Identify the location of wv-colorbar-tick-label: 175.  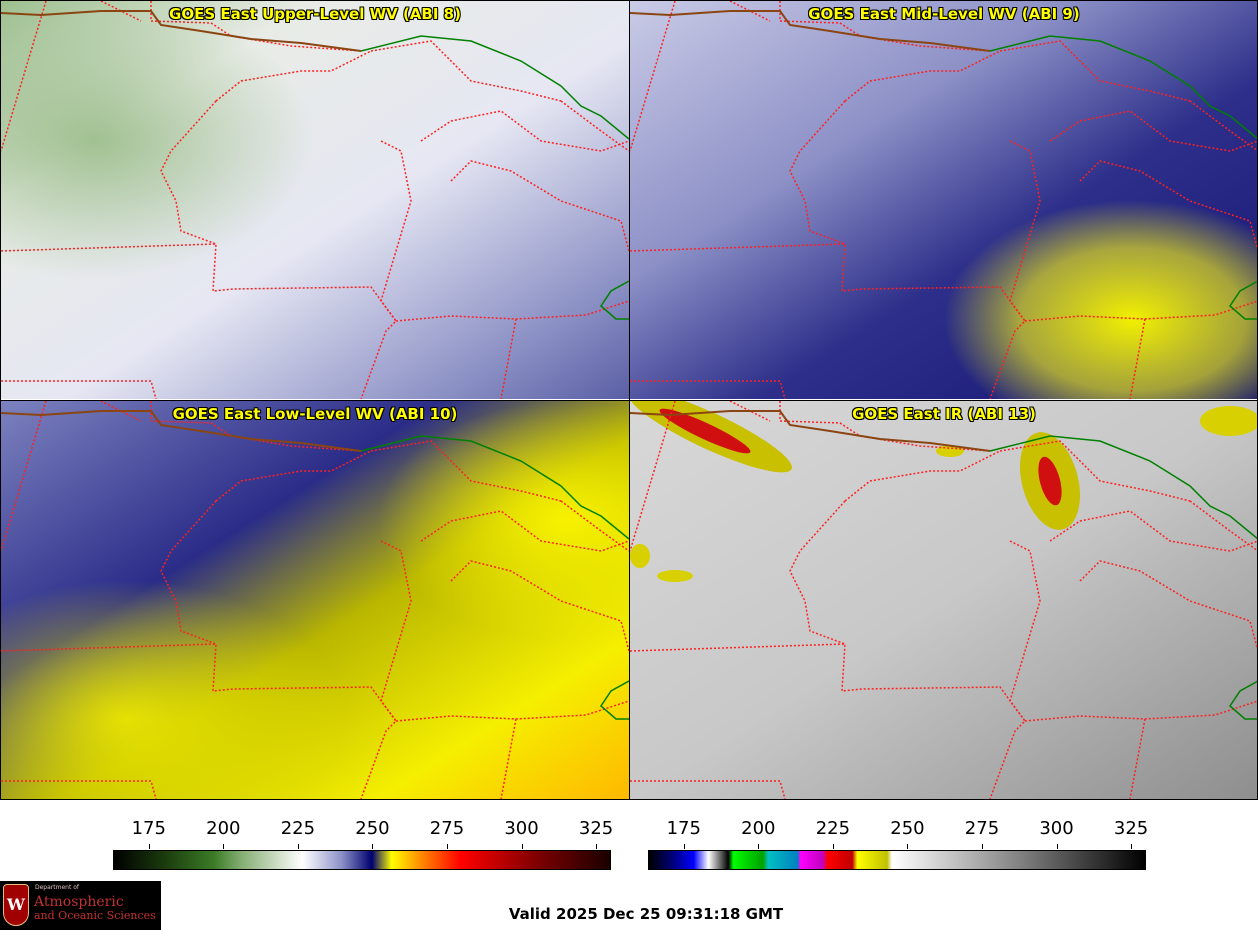
(148, 828).